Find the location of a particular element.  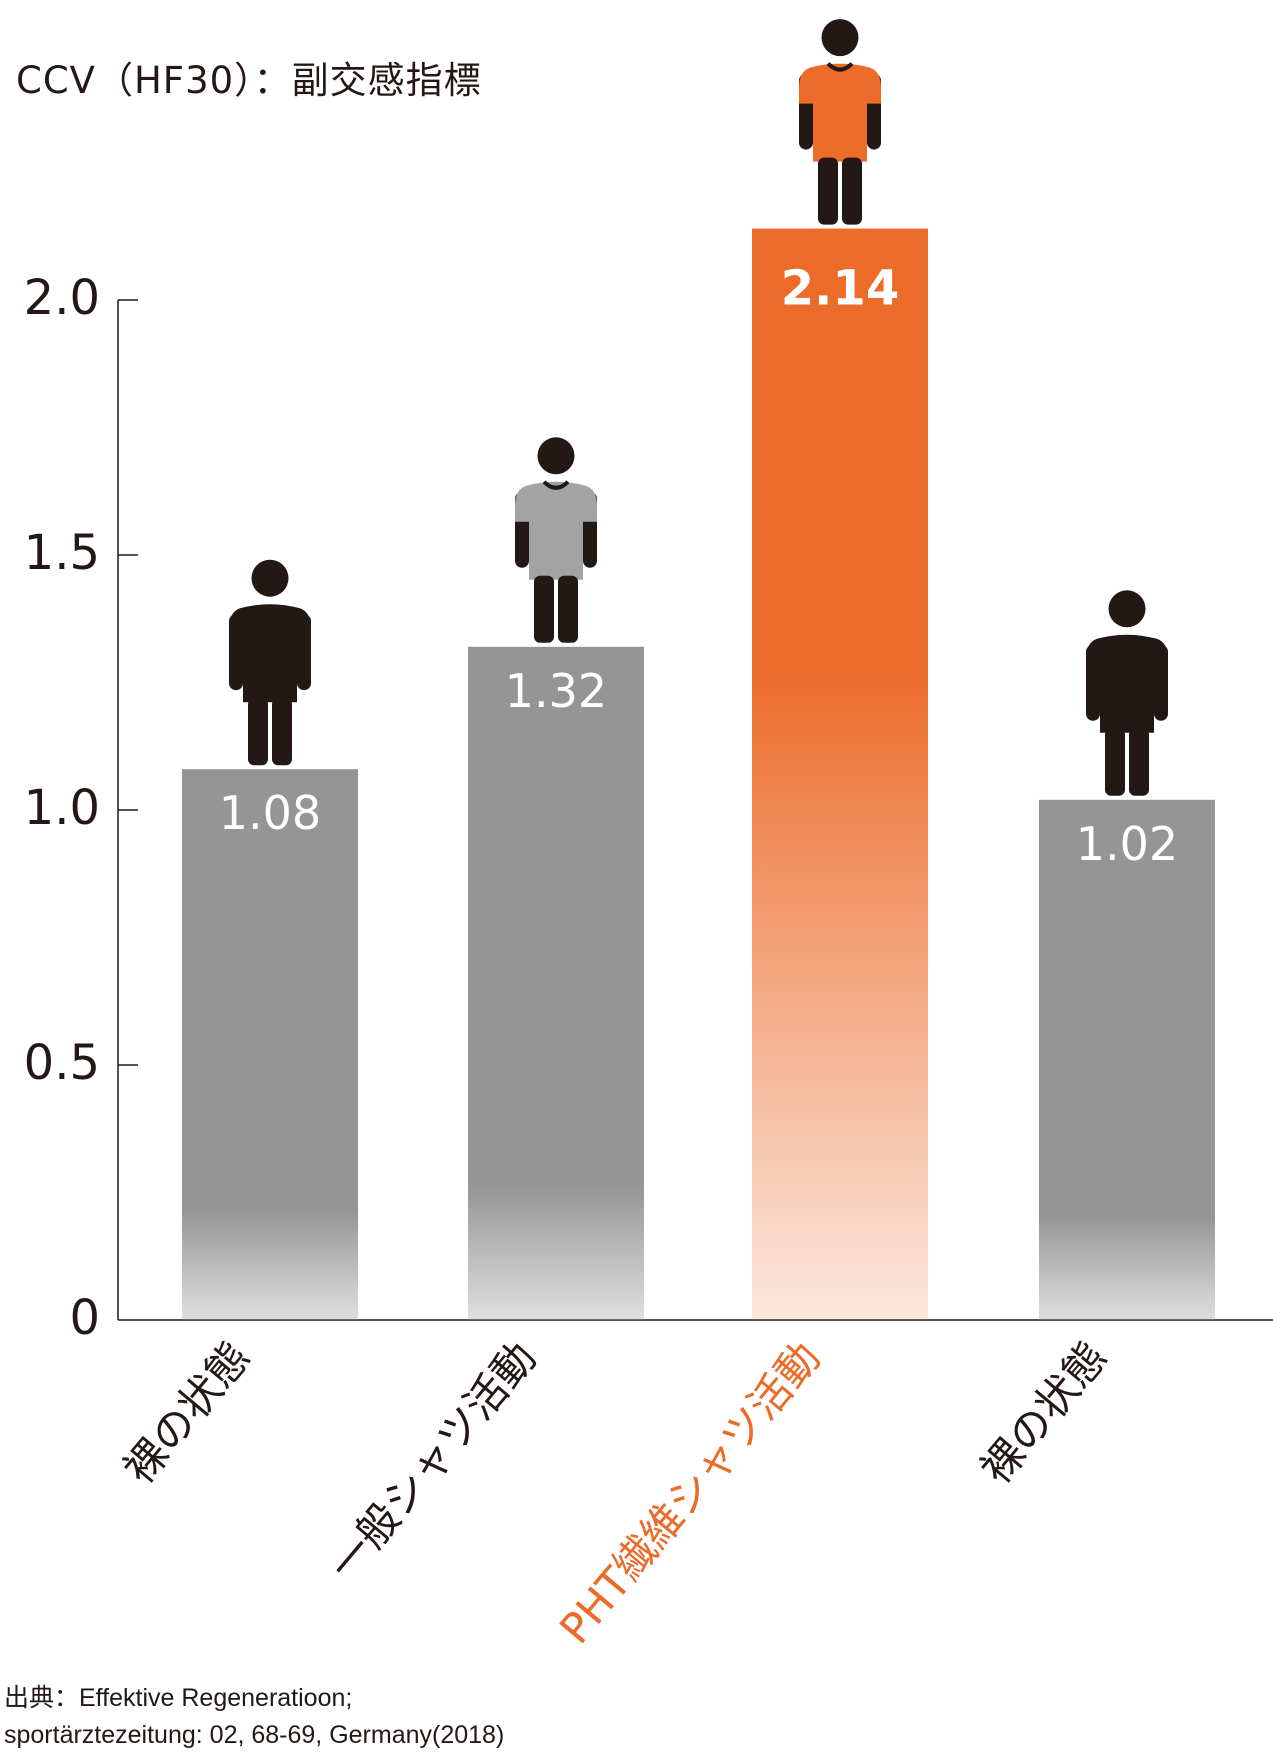

bar-value-label: 1.08 is located at coordinates (270, 813).